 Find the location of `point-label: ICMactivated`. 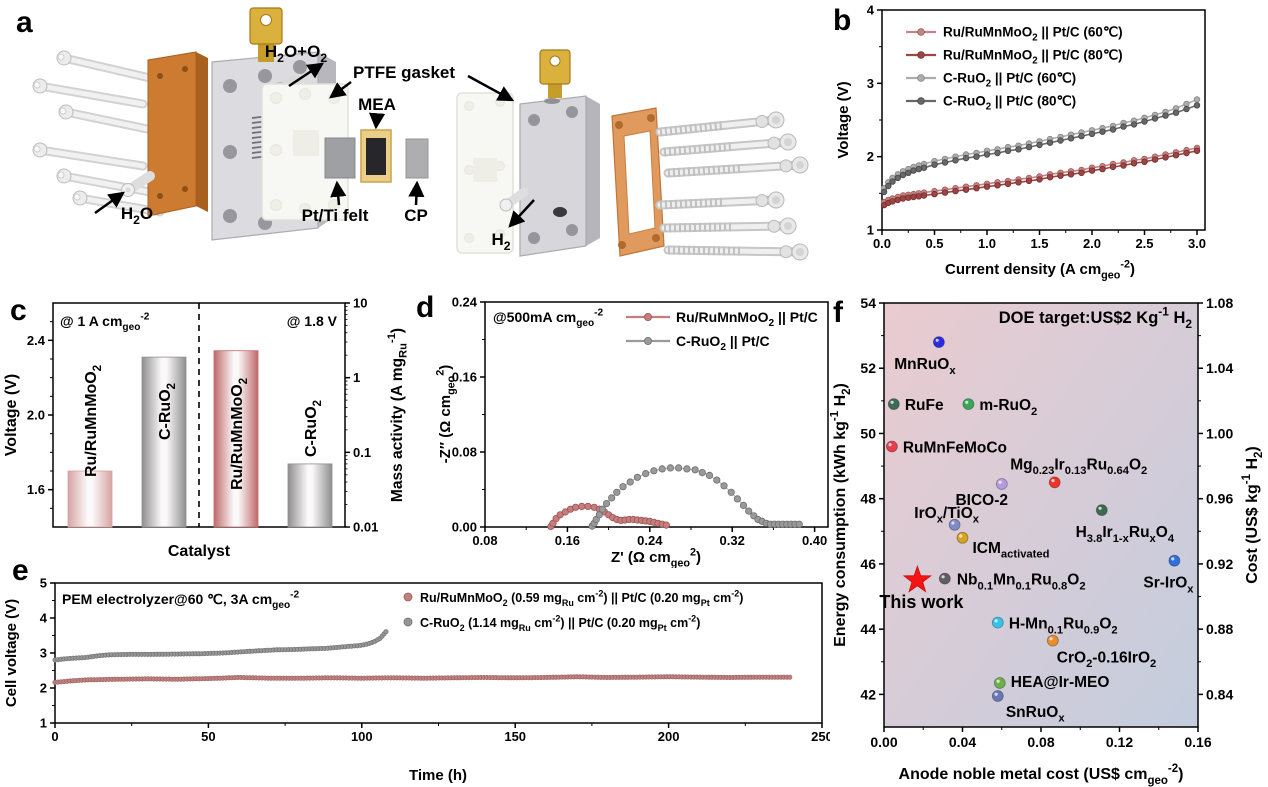

point-label: ICMactivated is located at coordinates (1011, 550).